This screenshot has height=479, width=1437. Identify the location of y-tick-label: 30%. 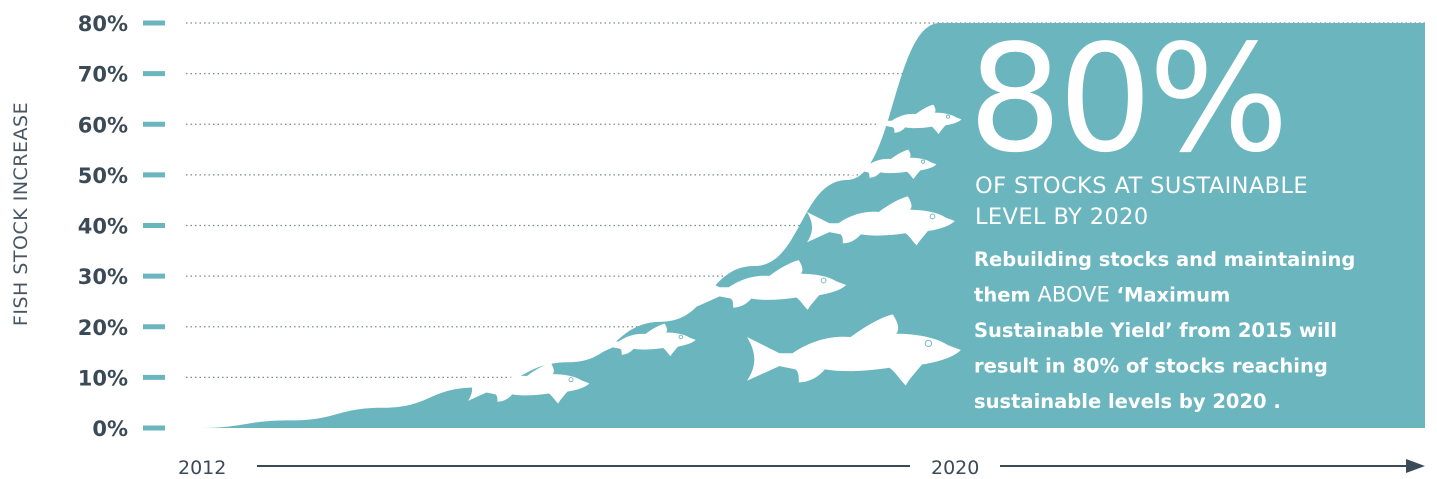
(103, 277).